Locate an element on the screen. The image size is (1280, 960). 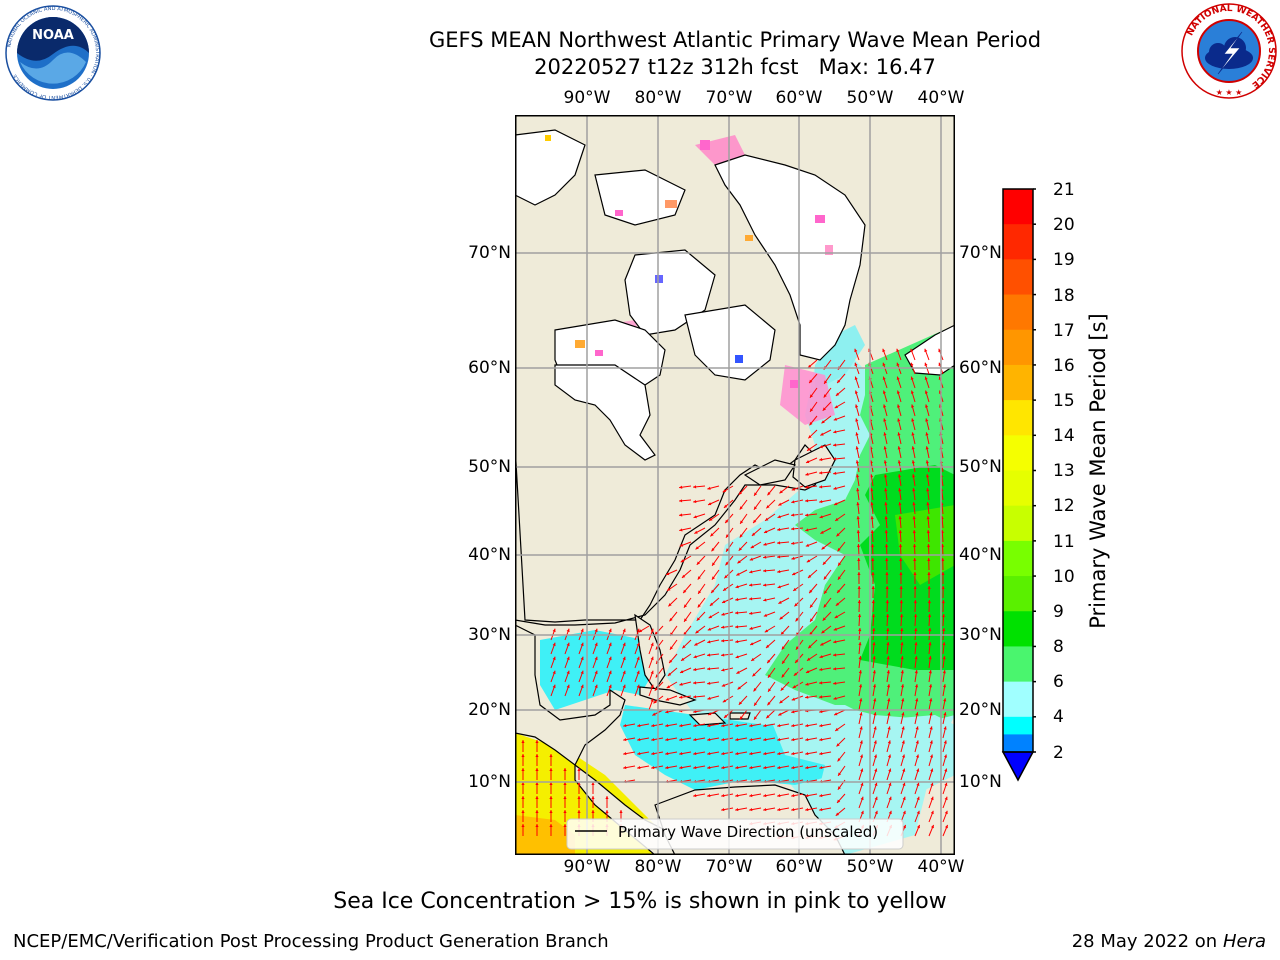
lat-label-right: 70°N is located at coordinates (980, 253).